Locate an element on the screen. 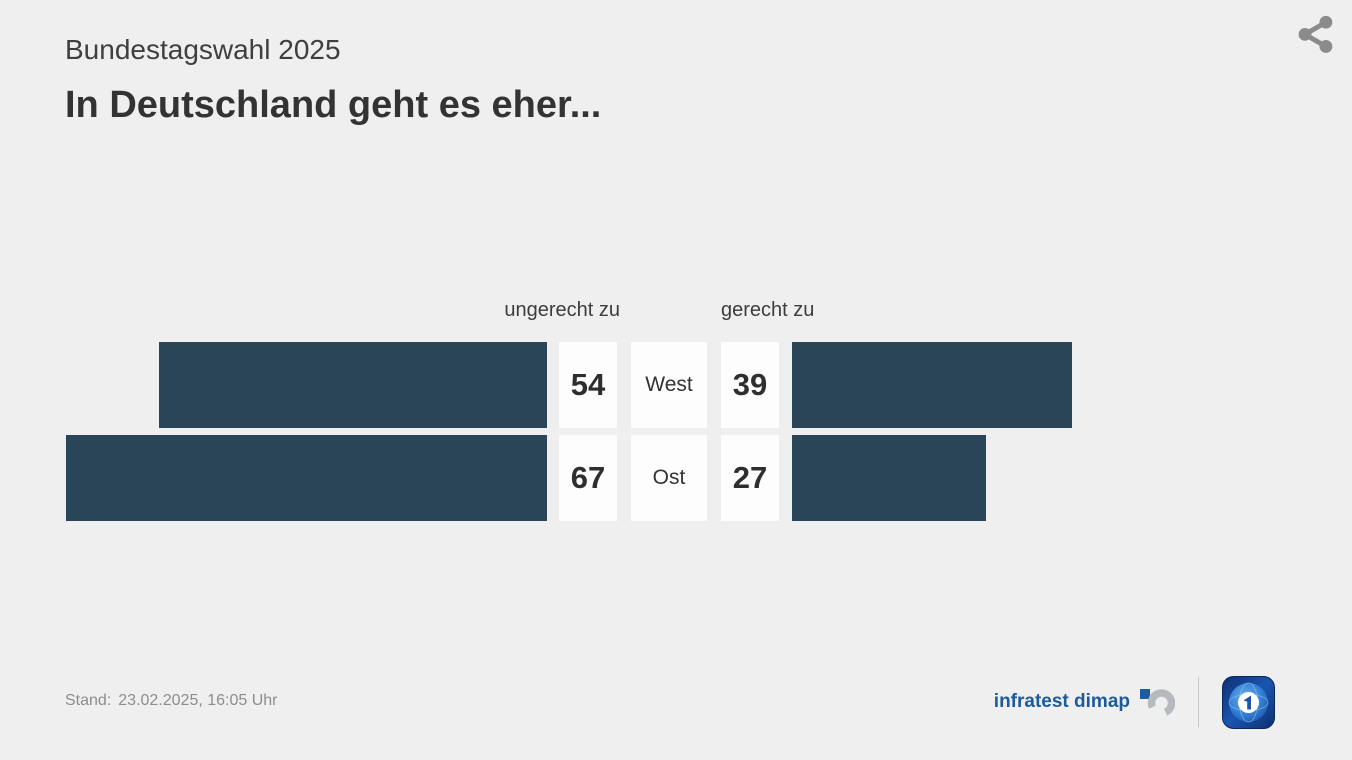  value-box-left-west: 54 is located at coordinates (588, 385).